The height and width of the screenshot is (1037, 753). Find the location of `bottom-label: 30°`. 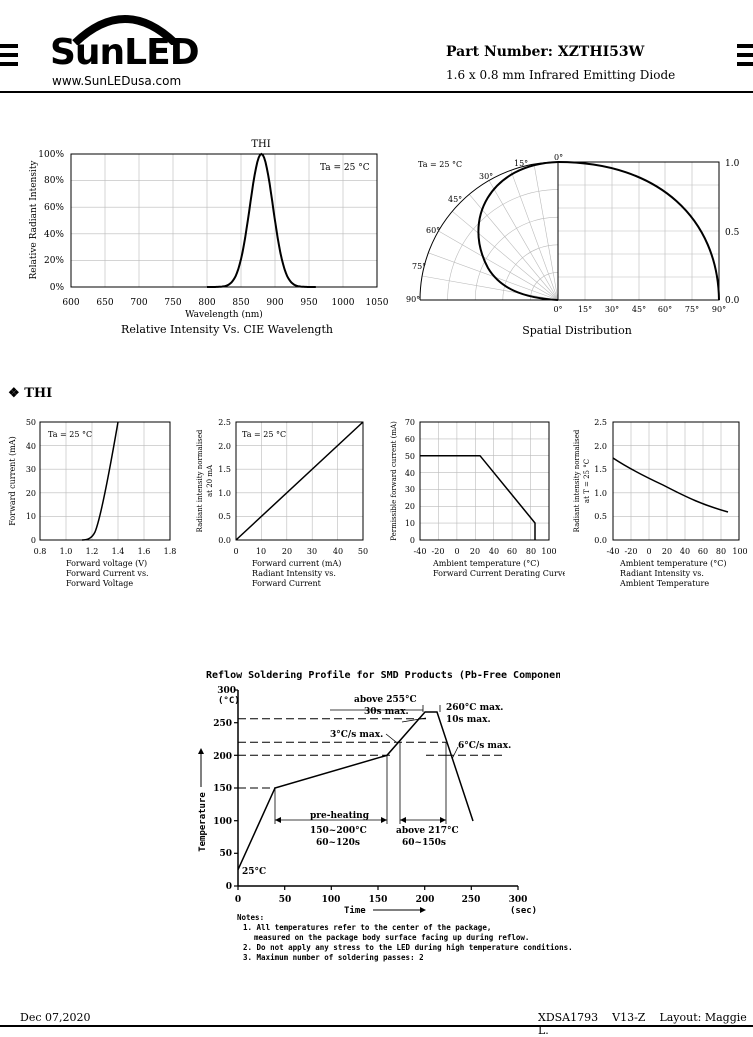

bottom-label: 30° is located at coordinates (612, 309).